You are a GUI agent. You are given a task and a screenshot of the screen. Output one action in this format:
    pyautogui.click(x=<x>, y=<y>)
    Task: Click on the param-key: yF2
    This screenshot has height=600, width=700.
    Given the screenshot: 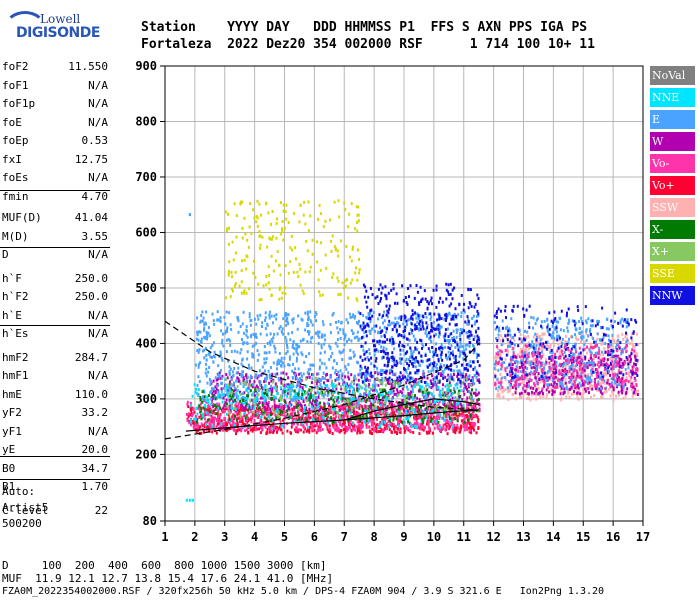 What is the action you would take?
    pyautogui.click(x=12, y=412)
    